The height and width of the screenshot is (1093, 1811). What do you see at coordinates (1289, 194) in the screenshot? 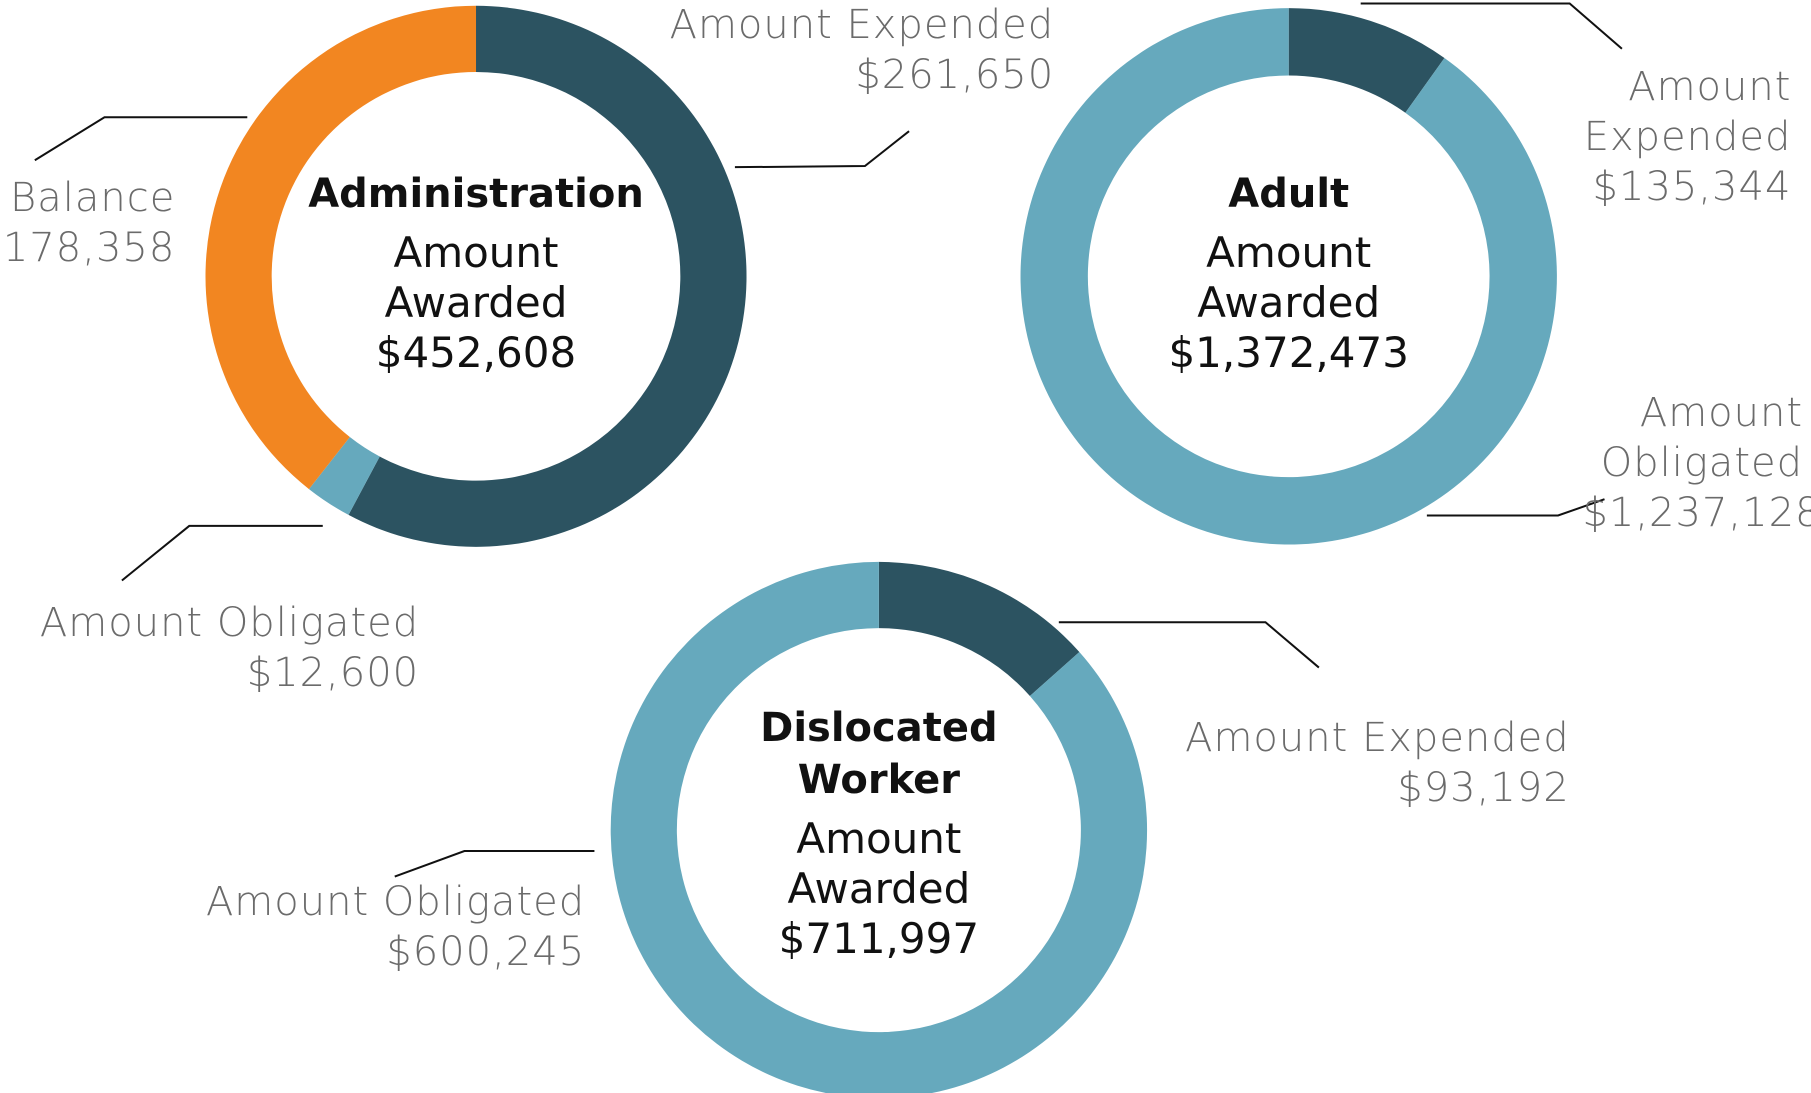
I see `chart-title: Adult` at bounding box center [1289, 194].